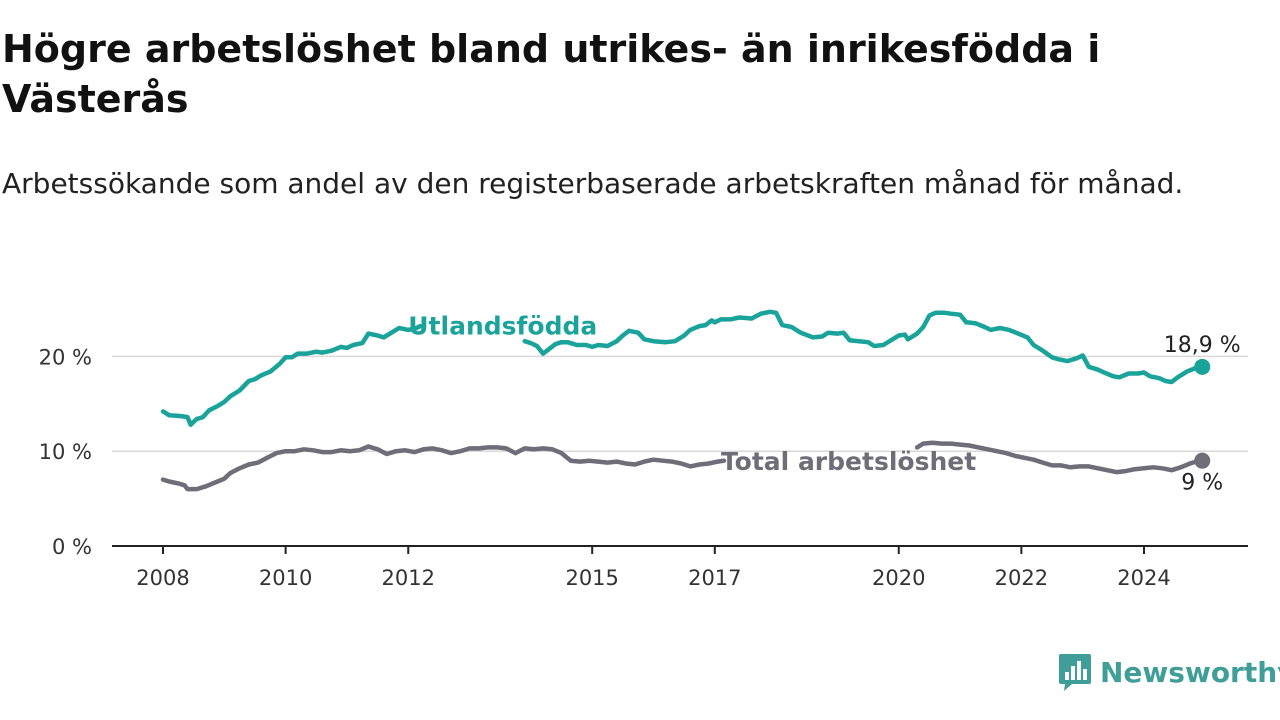 This screenshot has width=1280, height=720. Describe the element at coordinates (1202, 345) in the screenshot. I see `end-value-label-utlandsfodda: 18,9 %` at that location.